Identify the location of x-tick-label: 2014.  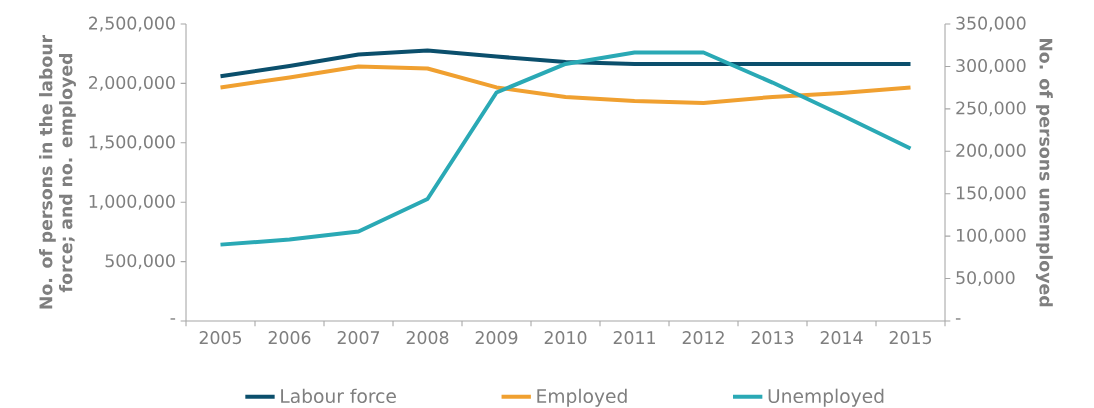
(841, 338).